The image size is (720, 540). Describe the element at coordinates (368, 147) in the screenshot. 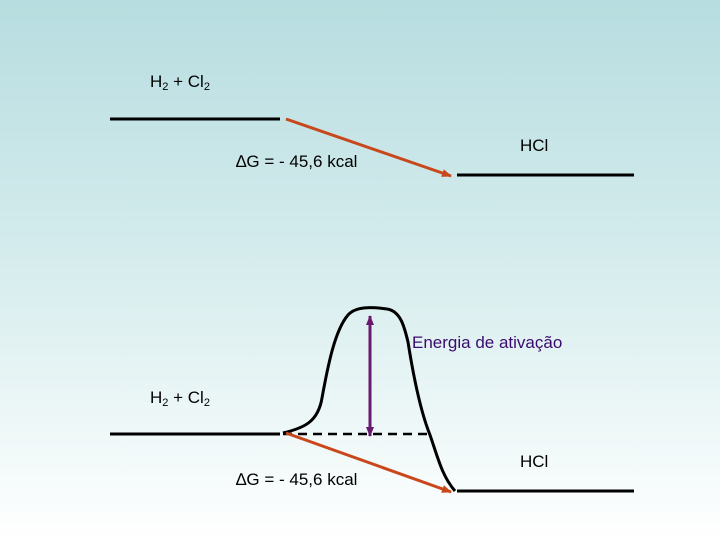

I see `top-reaction-arrow` at that location.